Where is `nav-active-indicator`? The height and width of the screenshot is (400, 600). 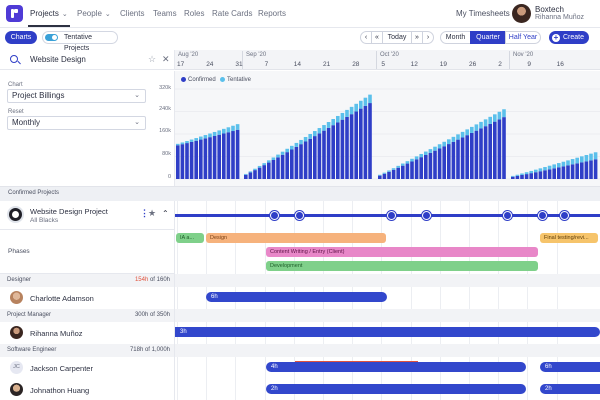
nav-active-indicator is located at coordinates (49, 26).